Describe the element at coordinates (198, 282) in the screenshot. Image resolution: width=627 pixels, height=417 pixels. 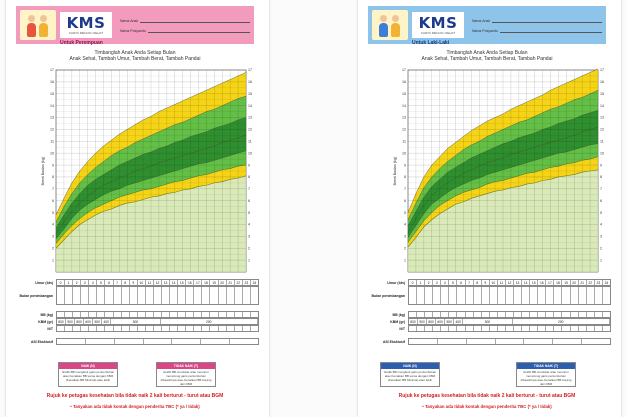
I see `table-cell: 17` at that location.